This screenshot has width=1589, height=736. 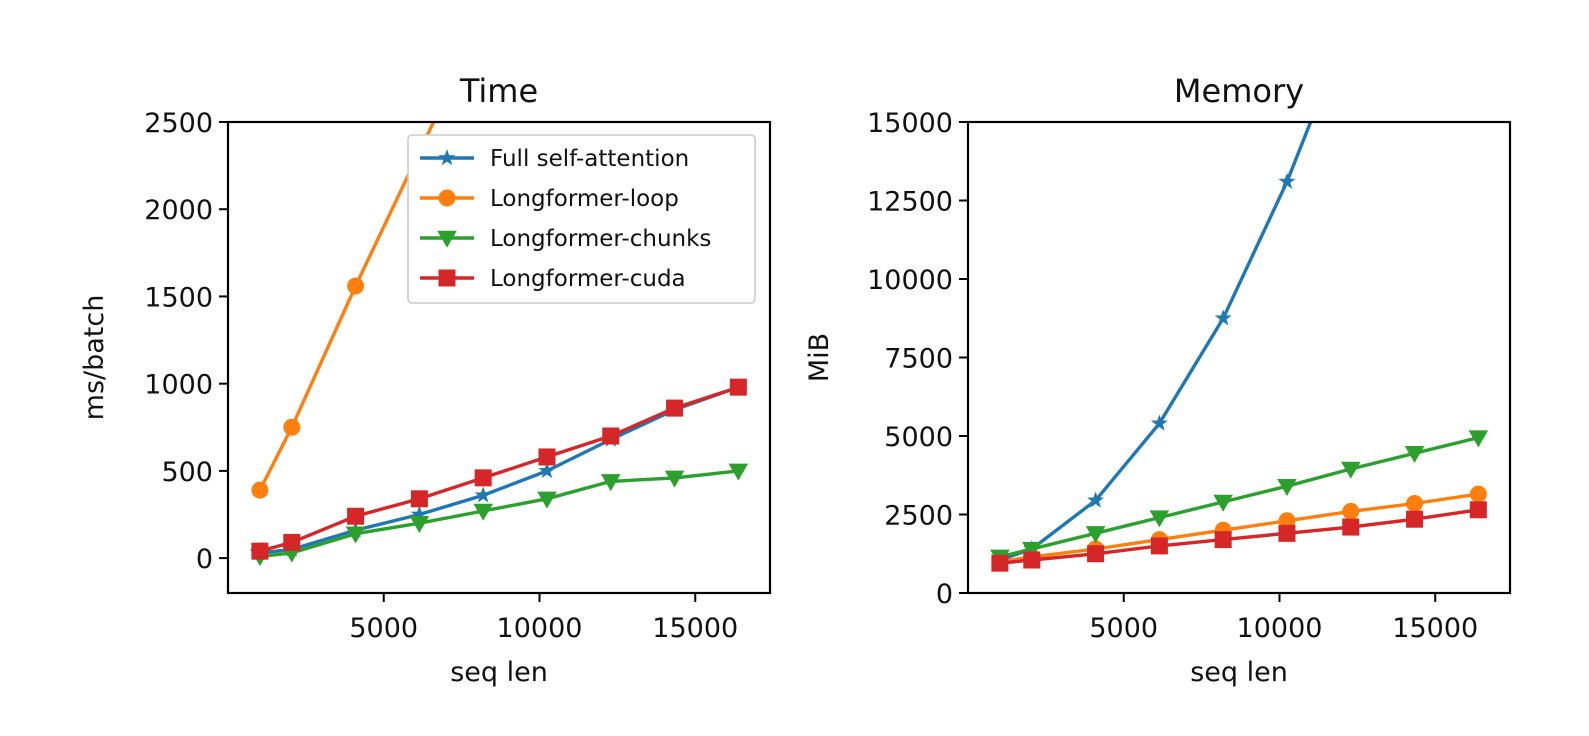 I want to click on y-axis-label: MiB, so click(x=819, y=357).